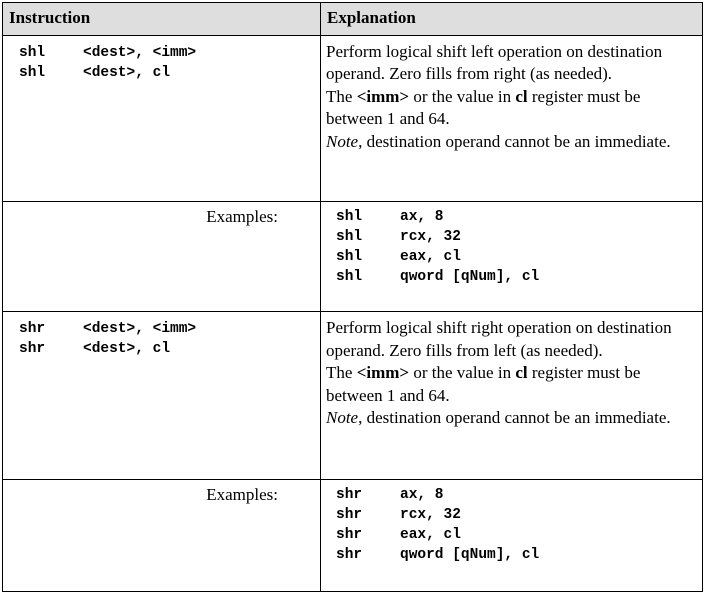  I want to click on example-line: shr rcx, 32, so click(398, 514).